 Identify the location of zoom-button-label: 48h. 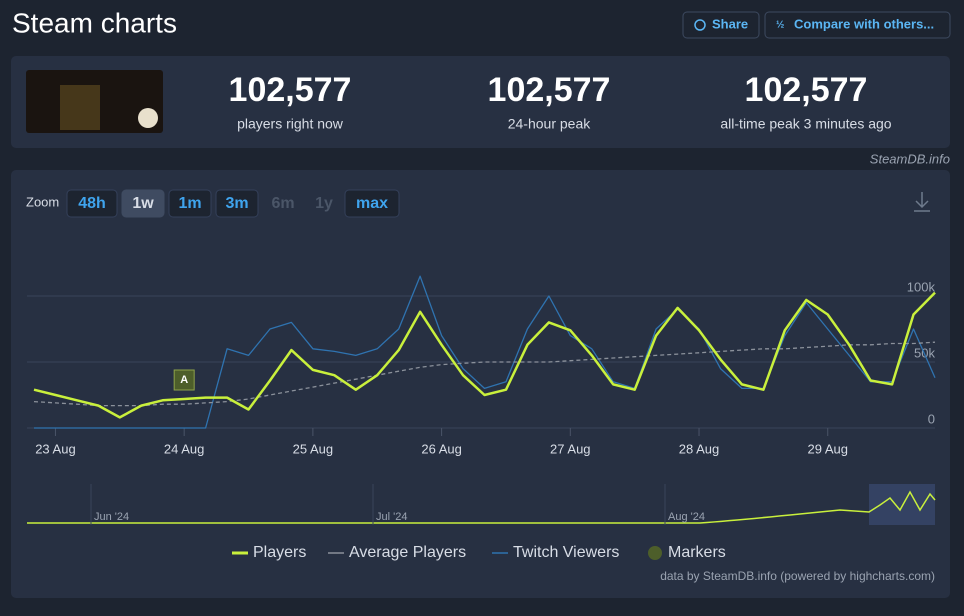
(92, 203).